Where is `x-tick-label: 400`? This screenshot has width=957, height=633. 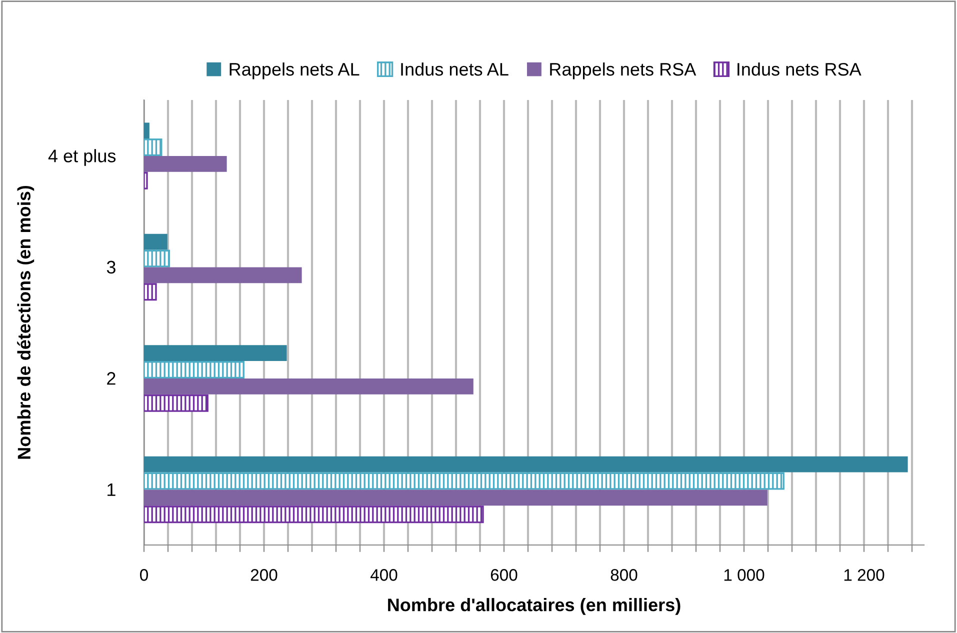
x-tick-label: 400 is located at coordinates (384, 575).